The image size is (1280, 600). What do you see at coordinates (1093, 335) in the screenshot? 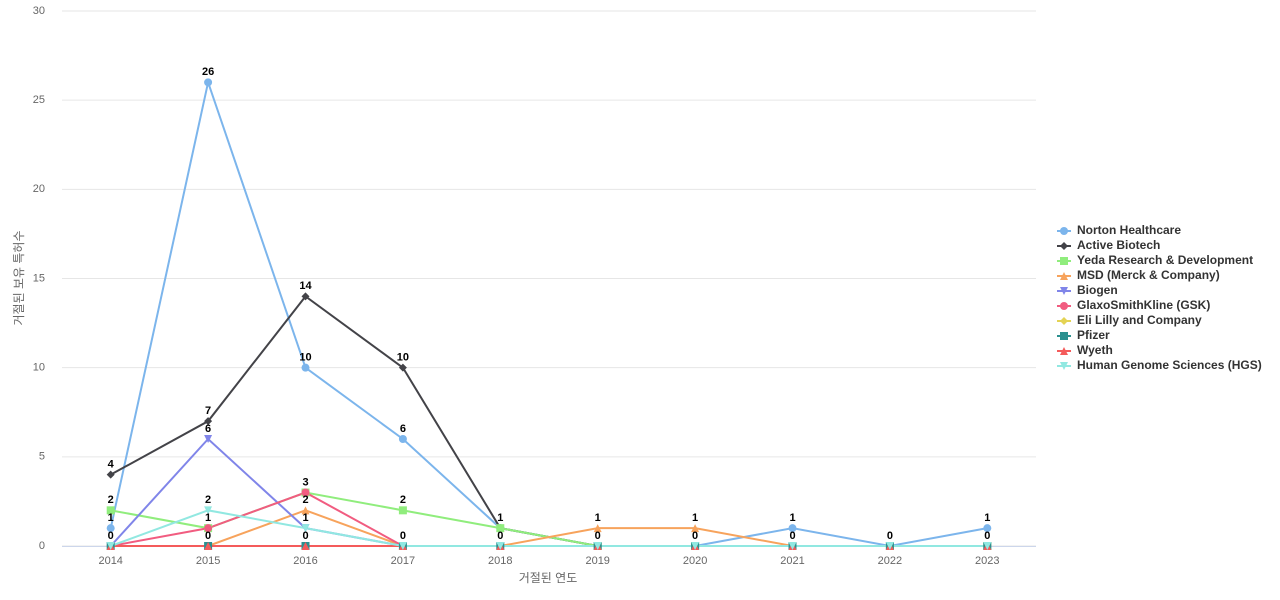
I see `legend-label: Pfizer` at bounding box center [1093, 335].